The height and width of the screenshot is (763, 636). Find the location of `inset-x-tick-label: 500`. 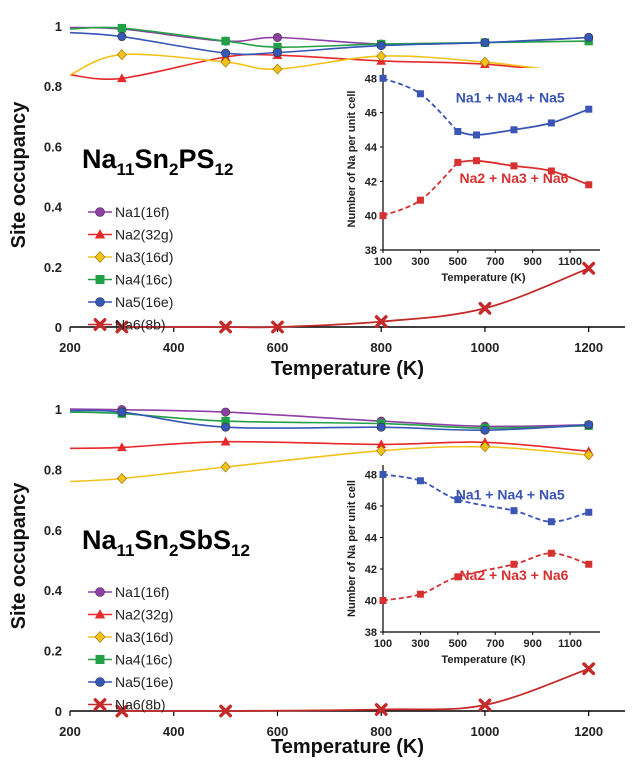

inset-x-tick-label: 500 is located at coordinates (458, 644).